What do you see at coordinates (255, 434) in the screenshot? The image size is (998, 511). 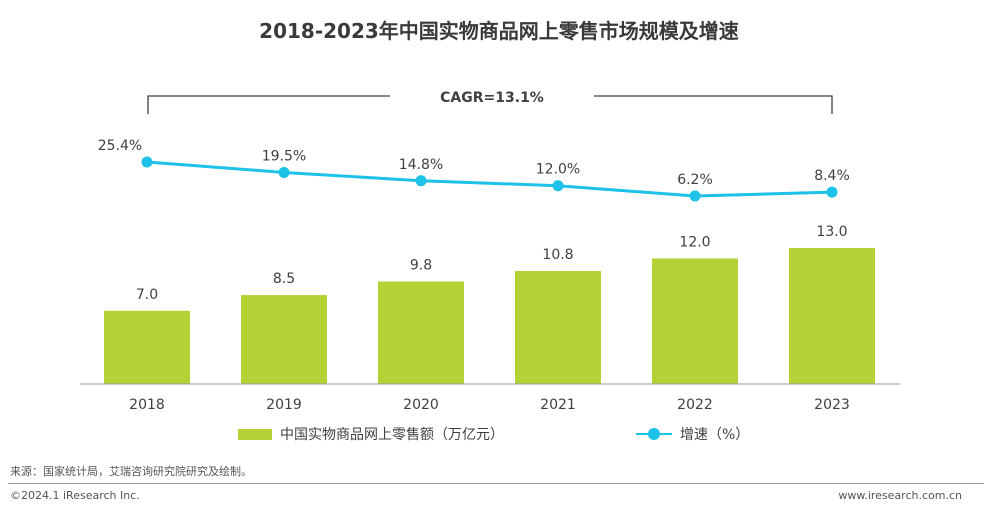 I see `legend-bar-swatch` at bounding box center [255, 434].